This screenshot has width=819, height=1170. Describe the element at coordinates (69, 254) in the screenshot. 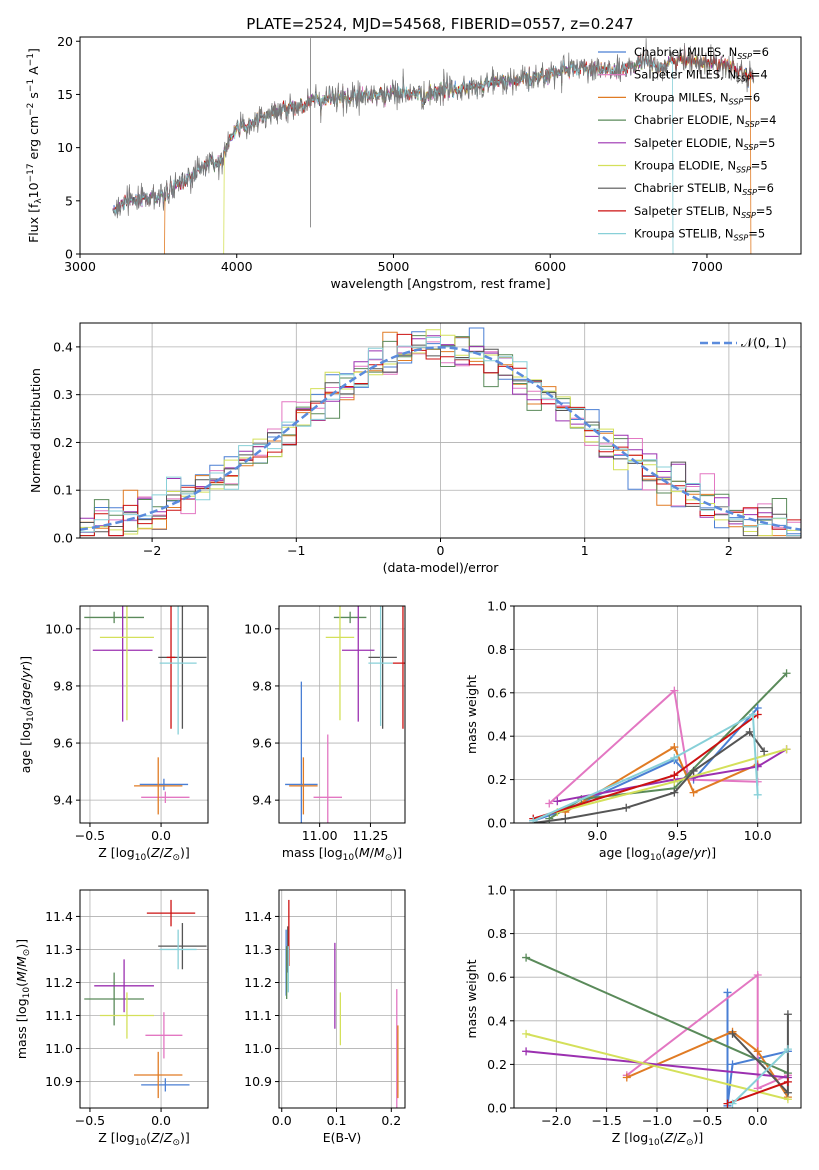

I see `y-tick-label: 0` at that location.